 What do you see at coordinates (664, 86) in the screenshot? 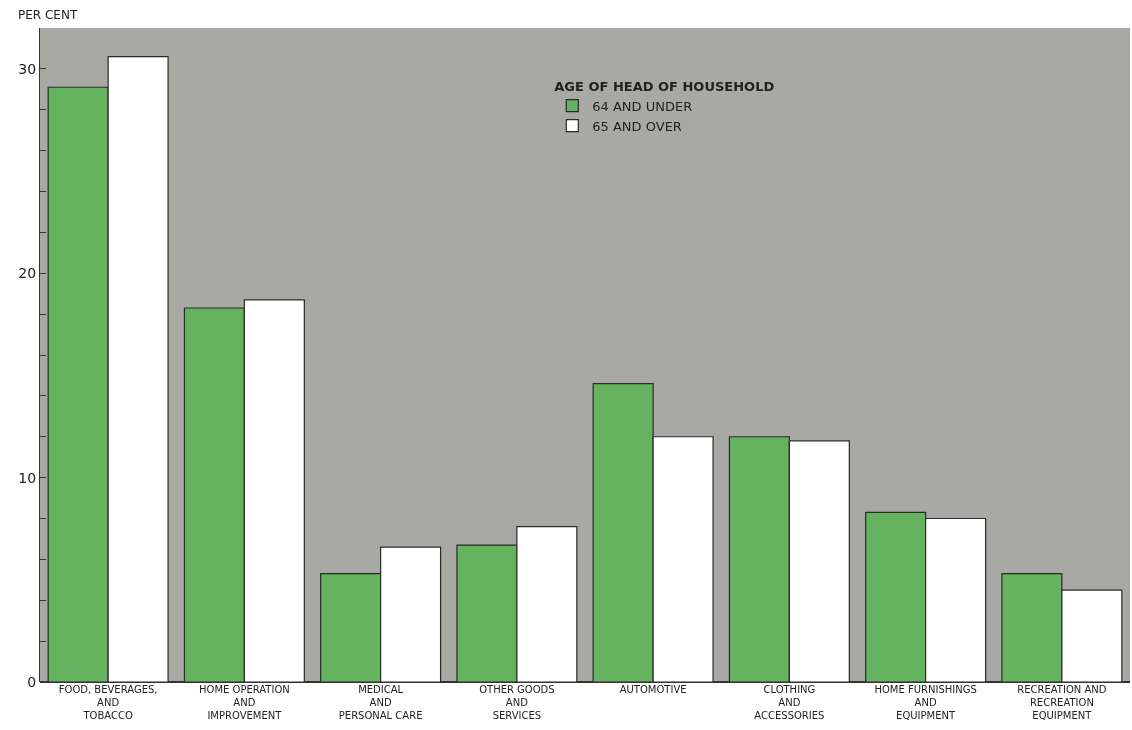
I see `legend-title: AGE OF HEAD OF HOUSEHOLD` at bounding box center [664, 86].